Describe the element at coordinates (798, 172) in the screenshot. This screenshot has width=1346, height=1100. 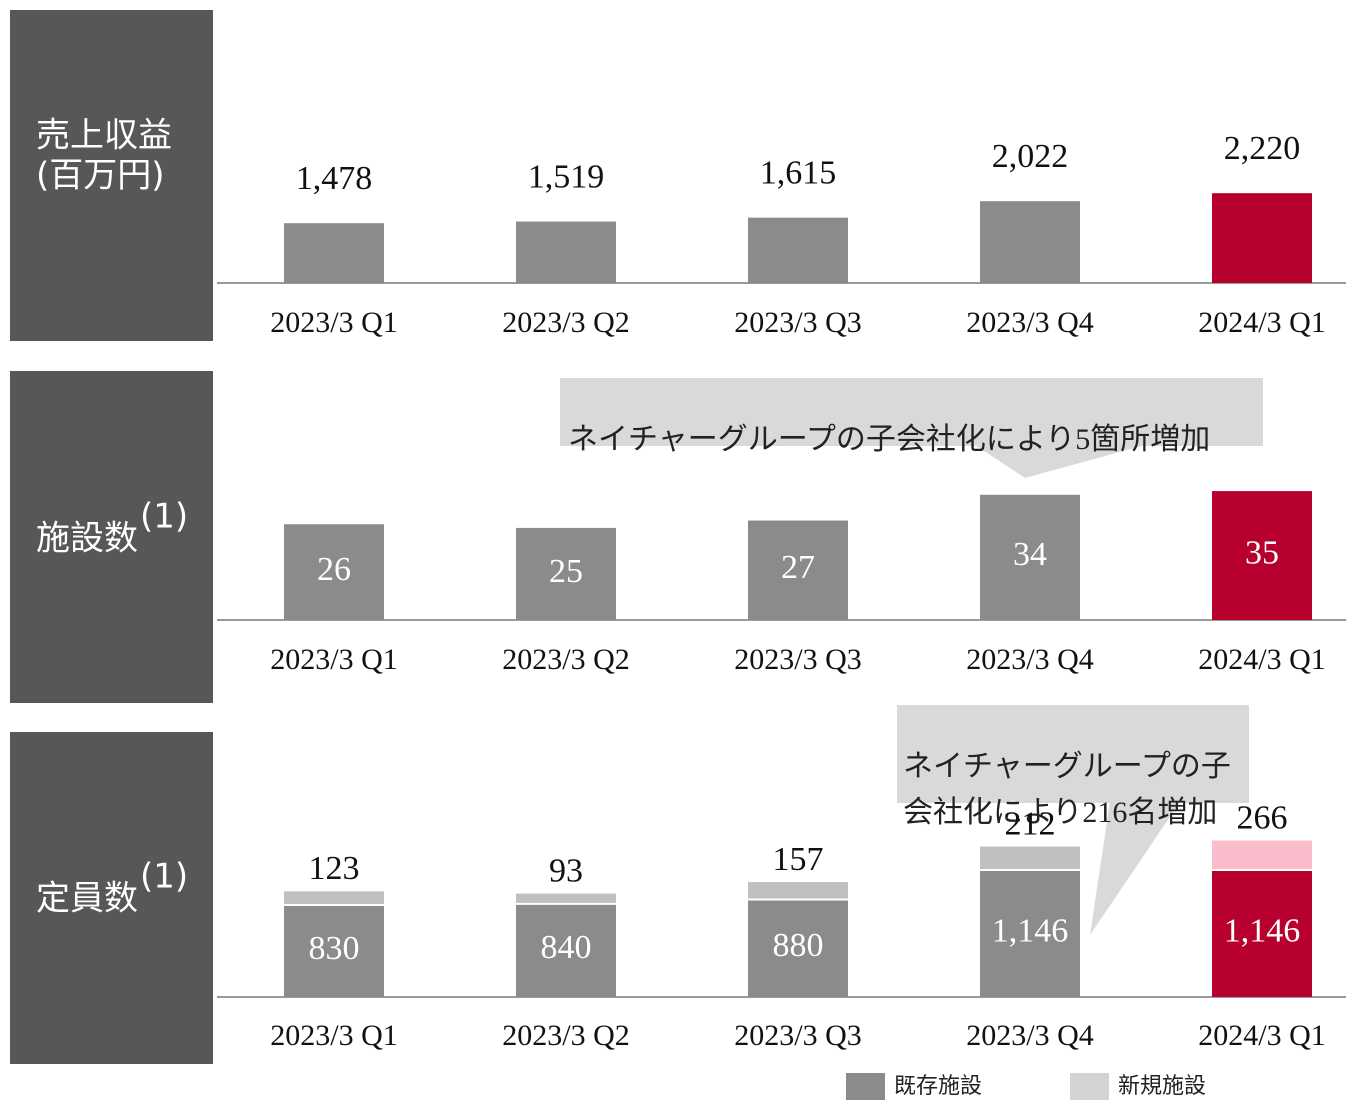
I see `value-label: 1,615` at that location.